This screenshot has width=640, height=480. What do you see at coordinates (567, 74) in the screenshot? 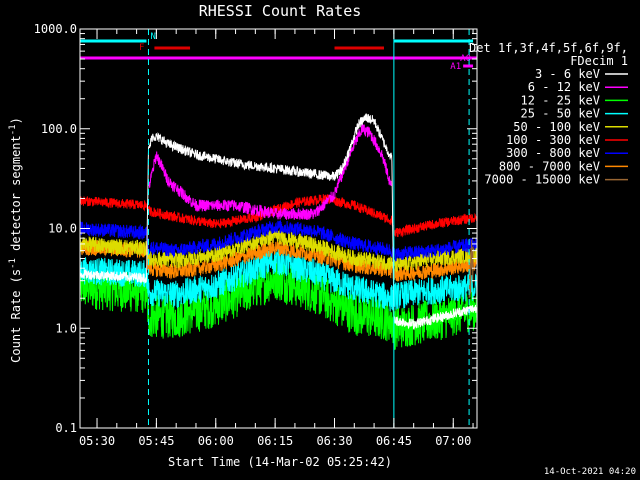
I see `legend-entry-label: 3 - 6 keV` at bounding box center [567, 74].